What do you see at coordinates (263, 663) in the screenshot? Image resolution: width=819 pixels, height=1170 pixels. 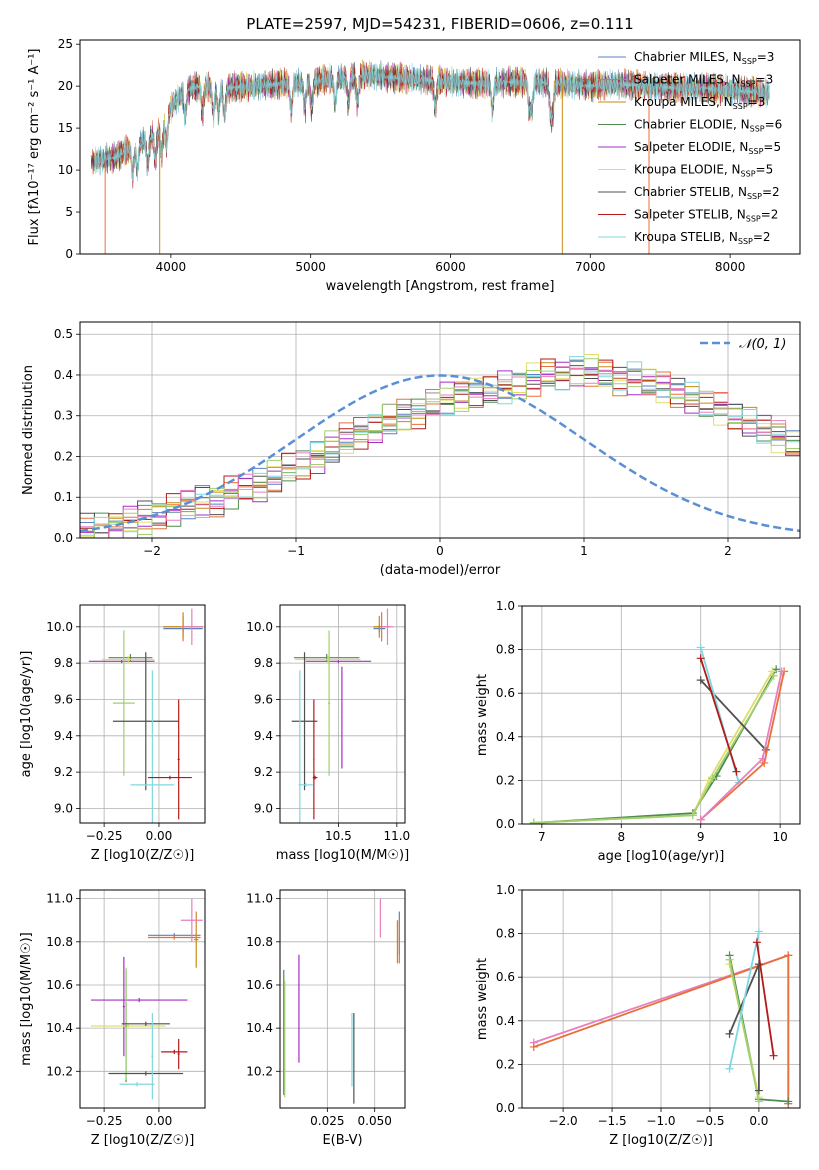 I see `y-tick-label: 9.8` at bounding box center [263, 663].